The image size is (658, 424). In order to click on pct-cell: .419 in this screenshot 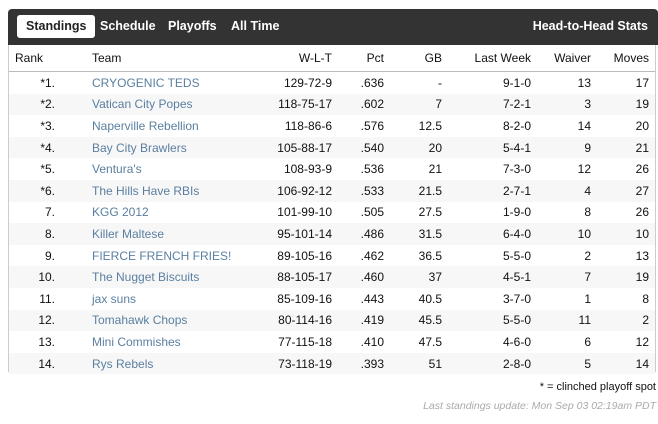, I will do `click(358, 320)`.